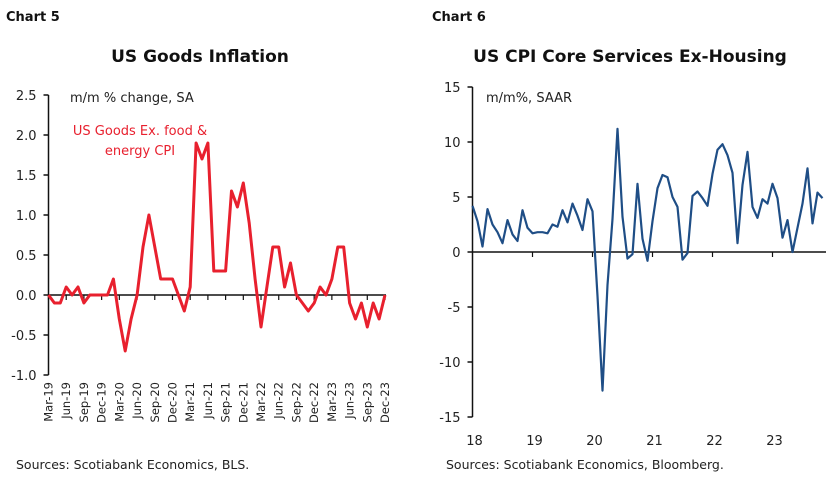 Image resolution: width=828 pixels, height=483 pixels. Describe the element at coordinates (714, 441) in the screenshot. I see `x-tick-label: 22` at that location.